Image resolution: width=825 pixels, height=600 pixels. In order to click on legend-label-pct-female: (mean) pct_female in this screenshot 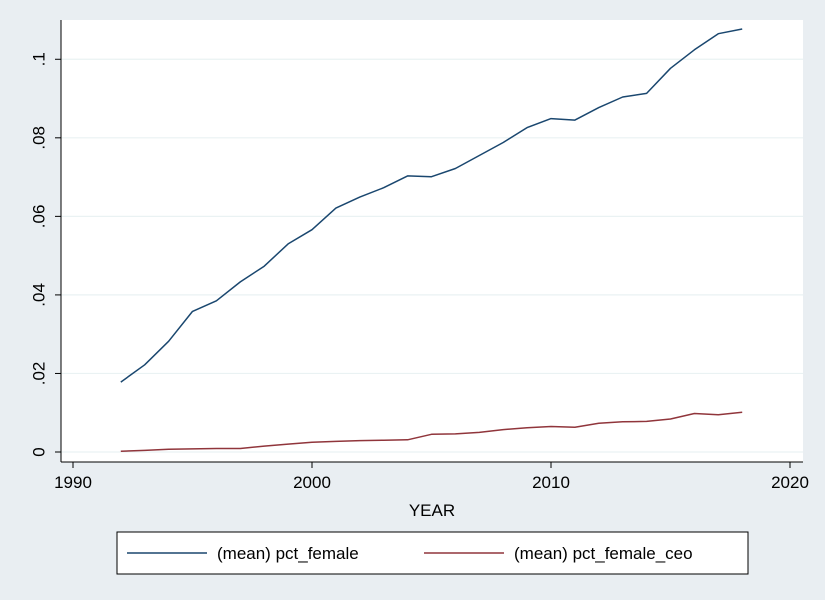, I will do `click(288, 553)`.